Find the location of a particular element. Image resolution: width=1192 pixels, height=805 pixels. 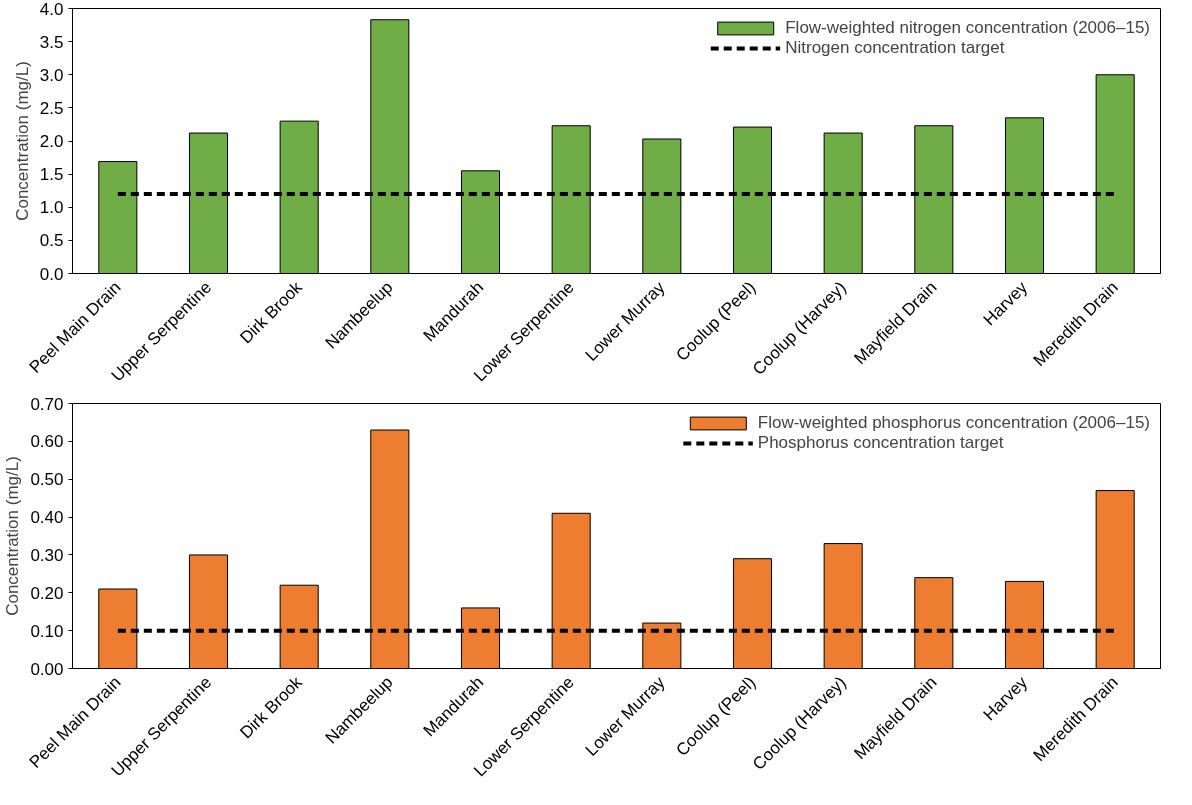

y-tick-label: 2.0 is located at coordinates (51, 141).